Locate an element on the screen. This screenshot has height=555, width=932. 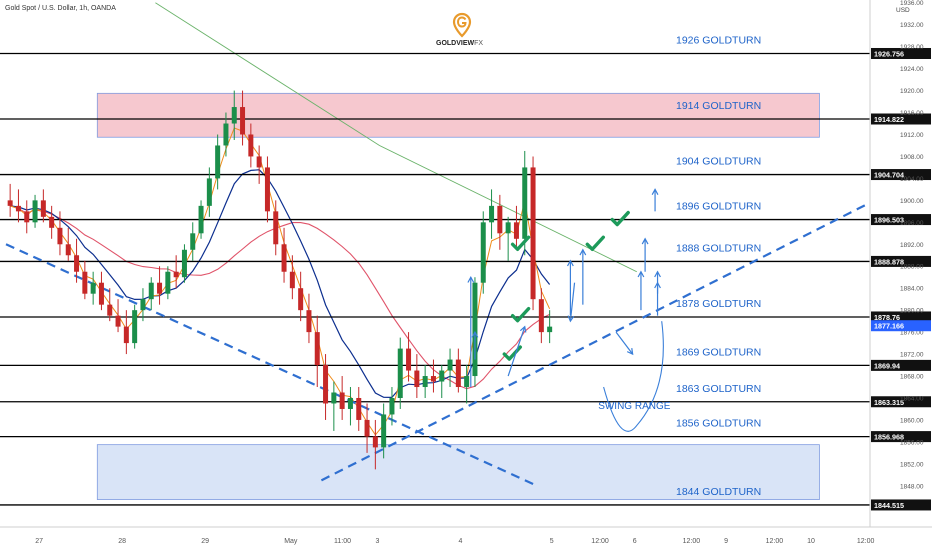
logo-brand: GOLDVIEW is located at coordinates (455, 43).